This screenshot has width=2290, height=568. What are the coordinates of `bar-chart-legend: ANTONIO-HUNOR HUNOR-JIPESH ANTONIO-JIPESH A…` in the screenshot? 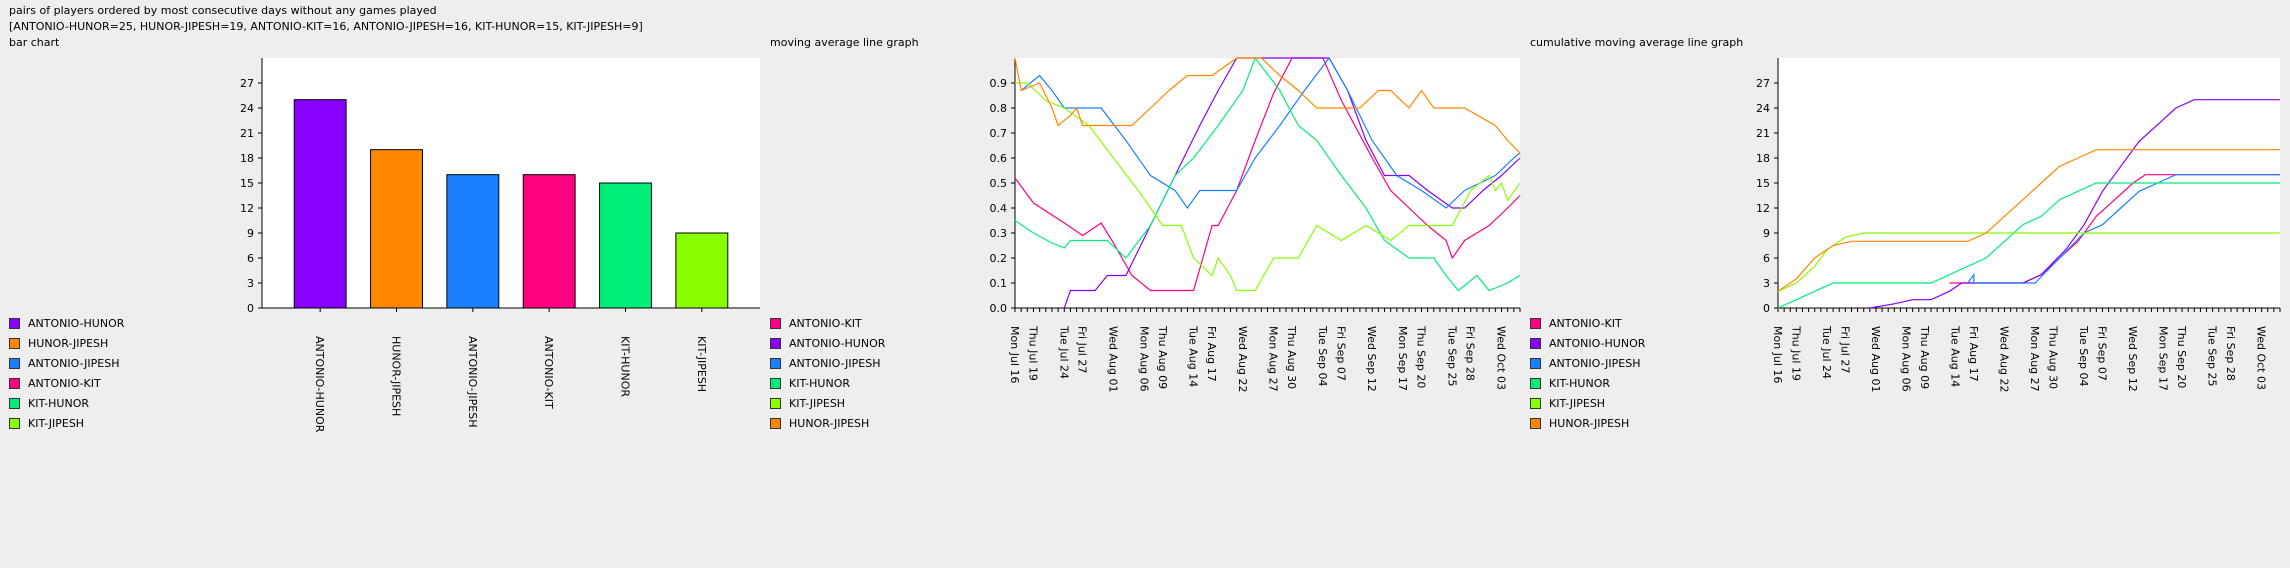 It's located at (66, 373).